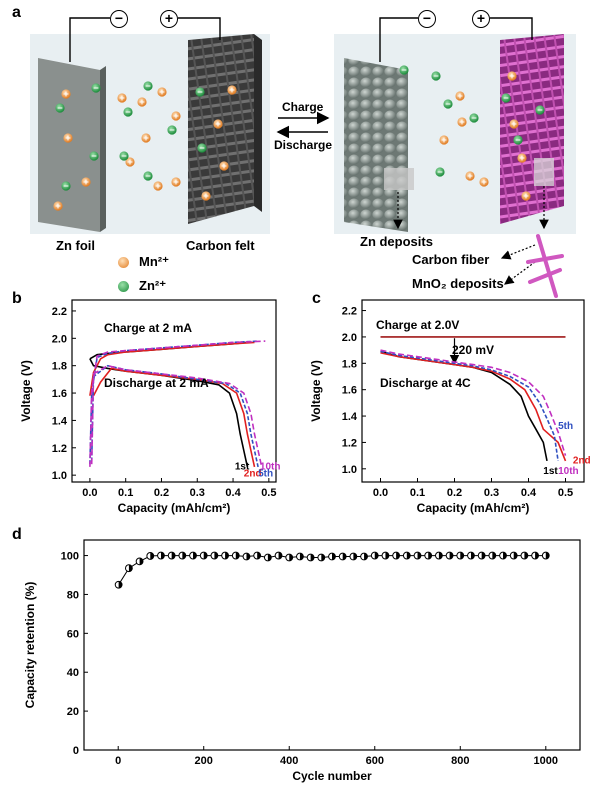  Describe the element at coordinates (460, 761) in the screenshot. I see `x-tick-label: 800` at that location.